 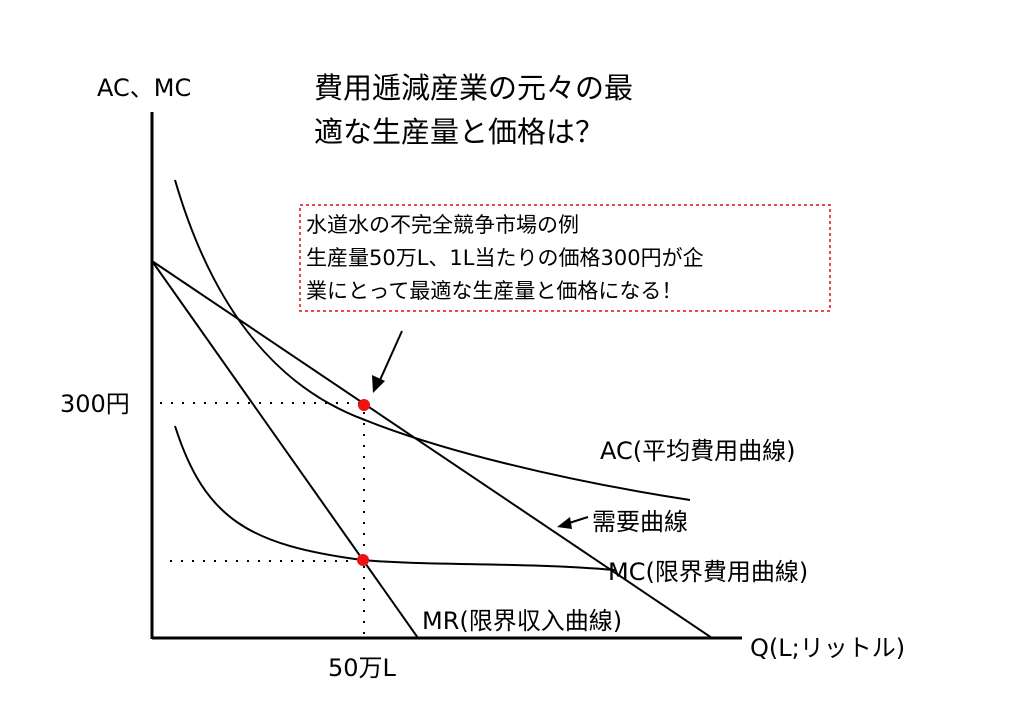 I want to click on demand-curve-label: 需要曲線, so click(x=640, y=522).